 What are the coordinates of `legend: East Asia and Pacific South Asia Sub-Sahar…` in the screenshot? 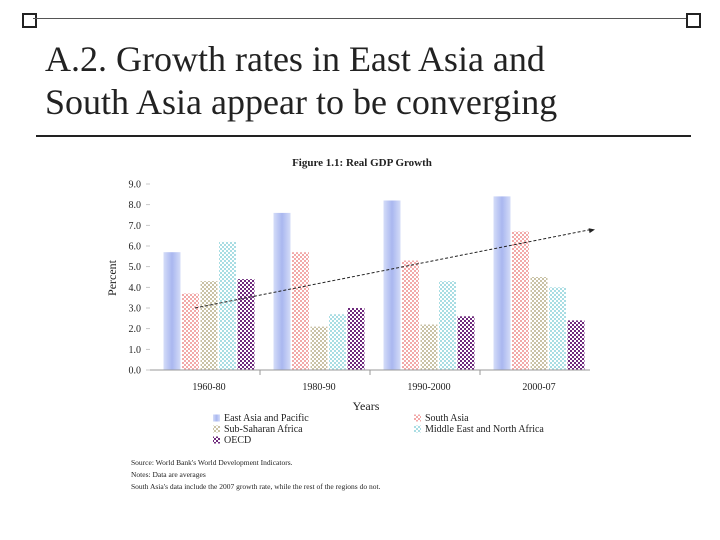 It's located at (378, 429).